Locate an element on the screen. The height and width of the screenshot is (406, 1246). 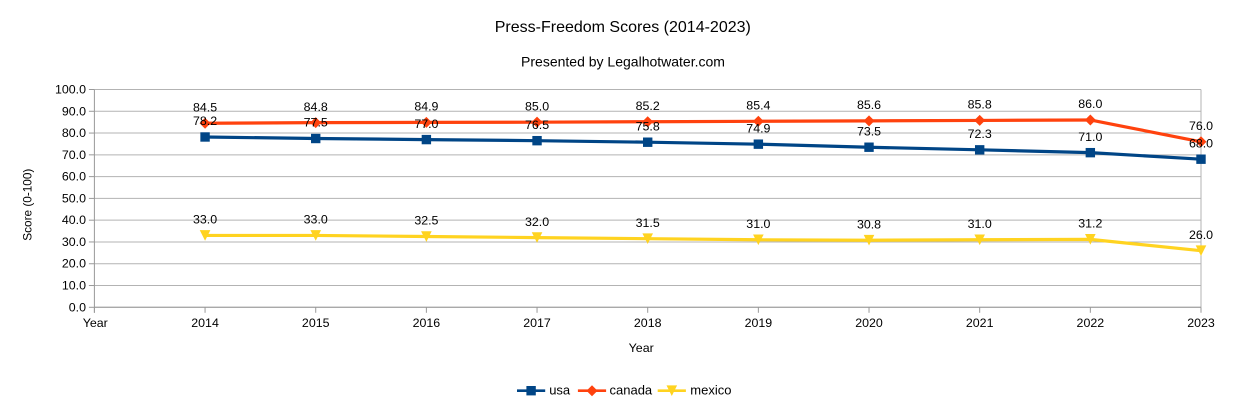
svg-text: 2019 is located at coordinates (759, 323).